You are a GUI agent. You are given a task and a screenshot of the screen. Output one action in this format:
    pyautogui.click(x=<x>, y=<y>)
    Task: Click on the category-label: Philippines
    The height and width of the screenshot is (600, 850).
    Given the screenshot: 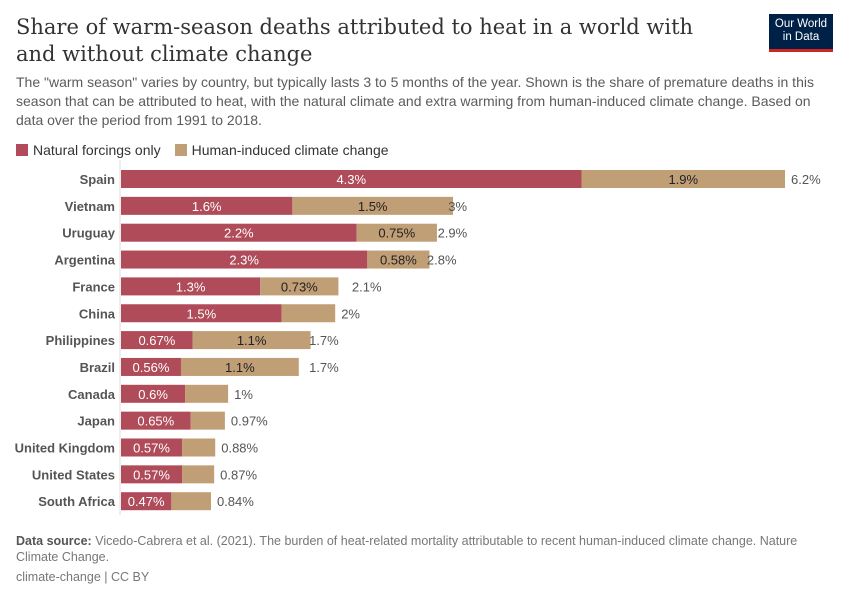 What is the action you would take?
    pyautogui.click(x=80, y=340)
    